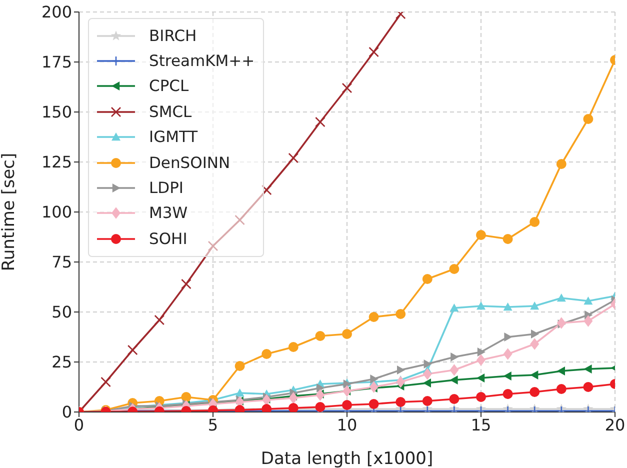 The height and width of the screenshot is (468, 627). Describe the element at coordinates (62, 312) in the screenshot. I see `y-tick-label: 50` at that location.